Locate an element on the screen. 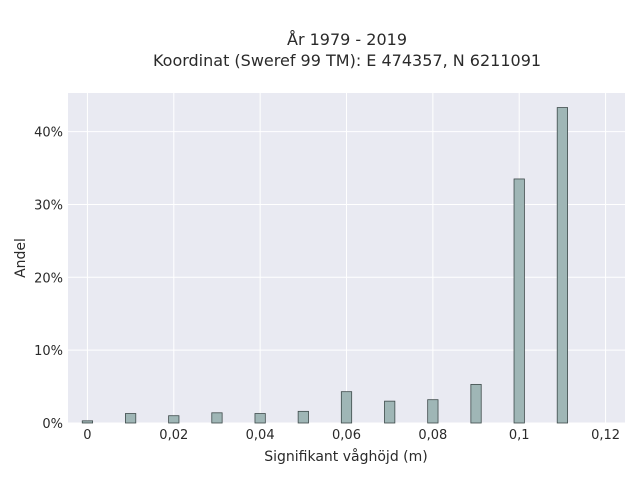  x-tick-label-6: 0,12 is located at coordinates (605, 435).